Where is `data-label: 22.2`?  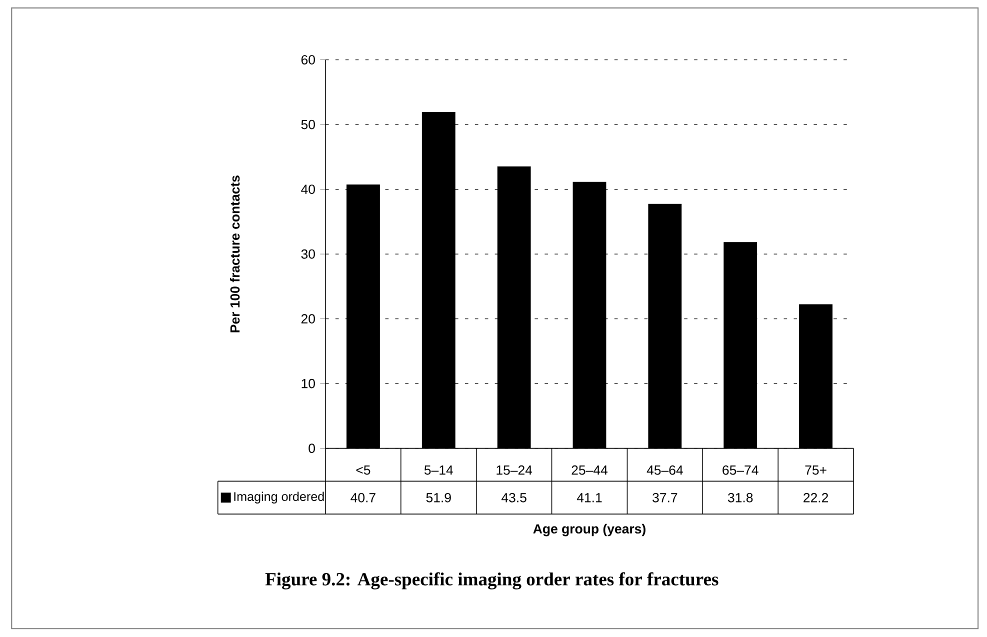 data-label: 22.2 is located at coordinates (816, 497).